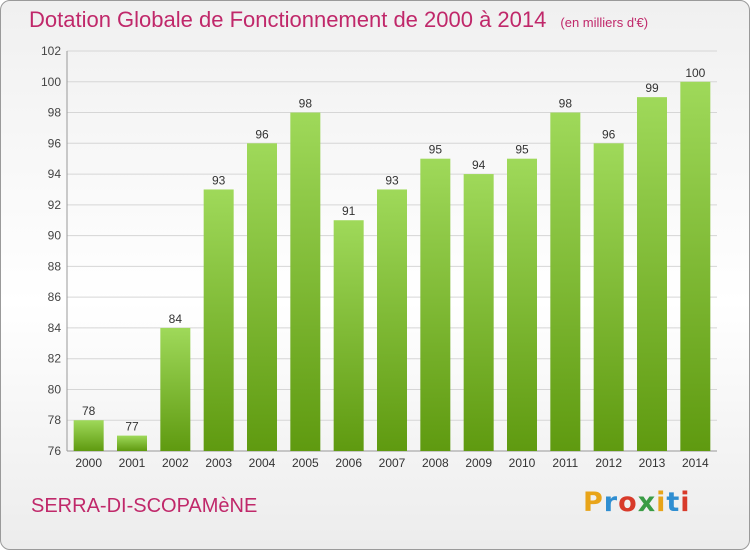  I want to click on x-tick-label: 2004, so click(262, 463).